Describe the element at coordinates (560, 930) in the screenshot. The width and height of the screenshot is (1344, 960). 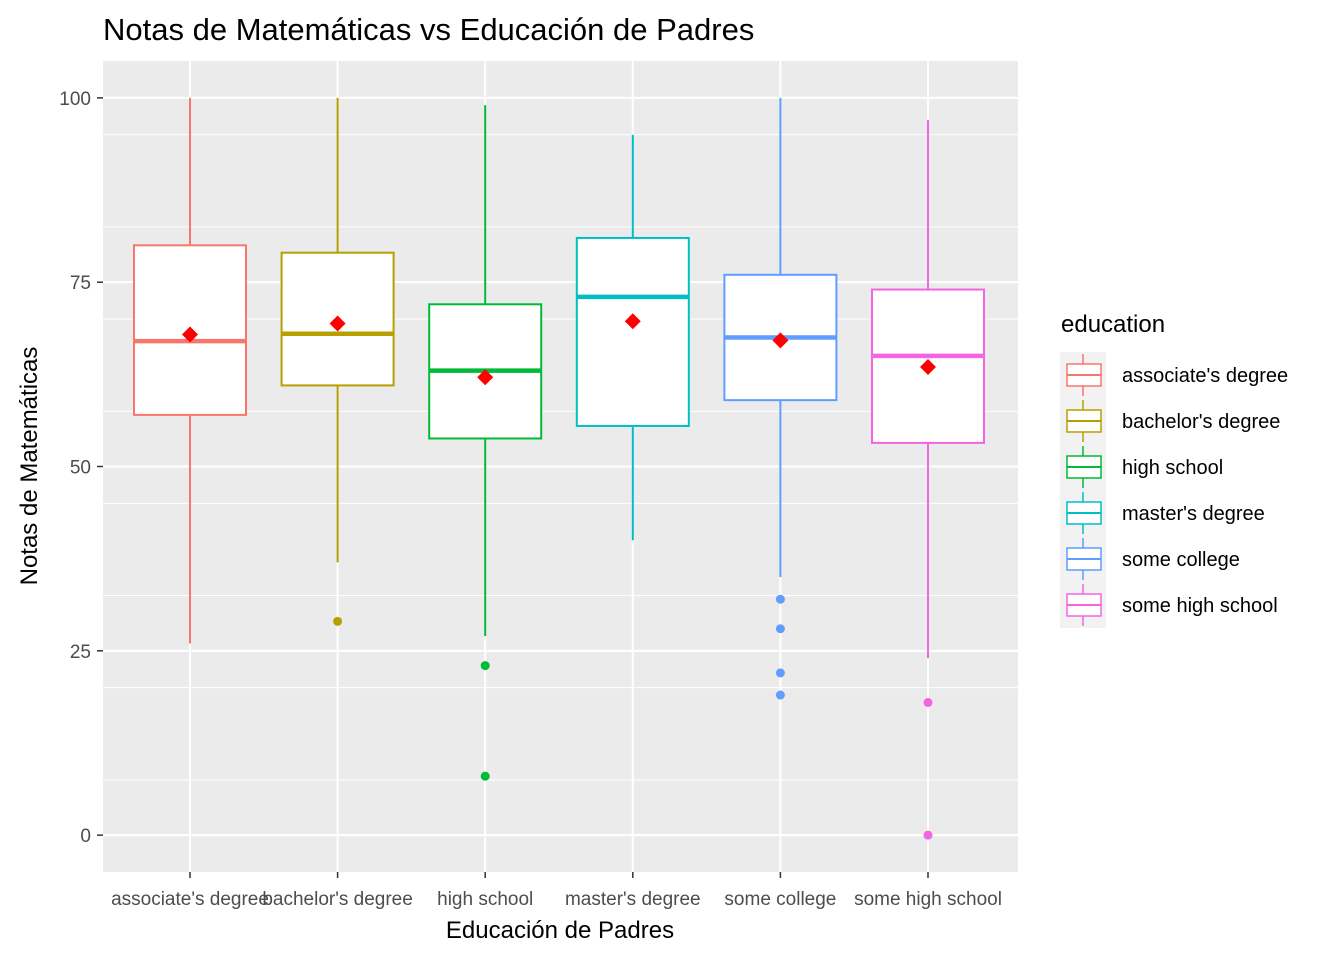
I see `x-axis-title: Educación de Padres` at that location.